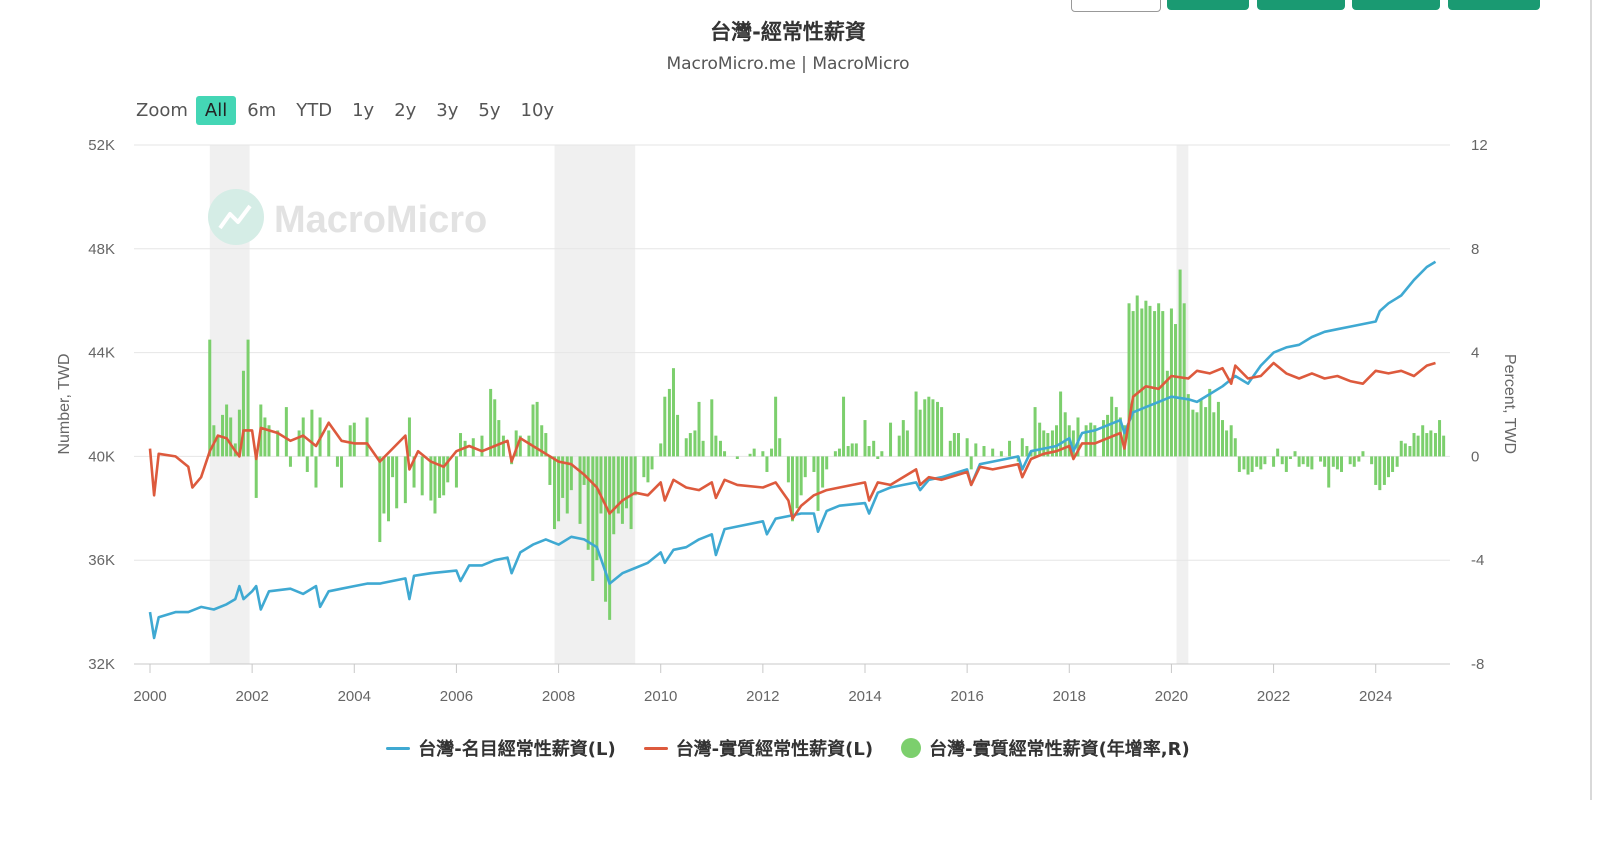 This screenshot has width=1614, height=846. I want to click on watermark-logo-icon, so click(236, 217).